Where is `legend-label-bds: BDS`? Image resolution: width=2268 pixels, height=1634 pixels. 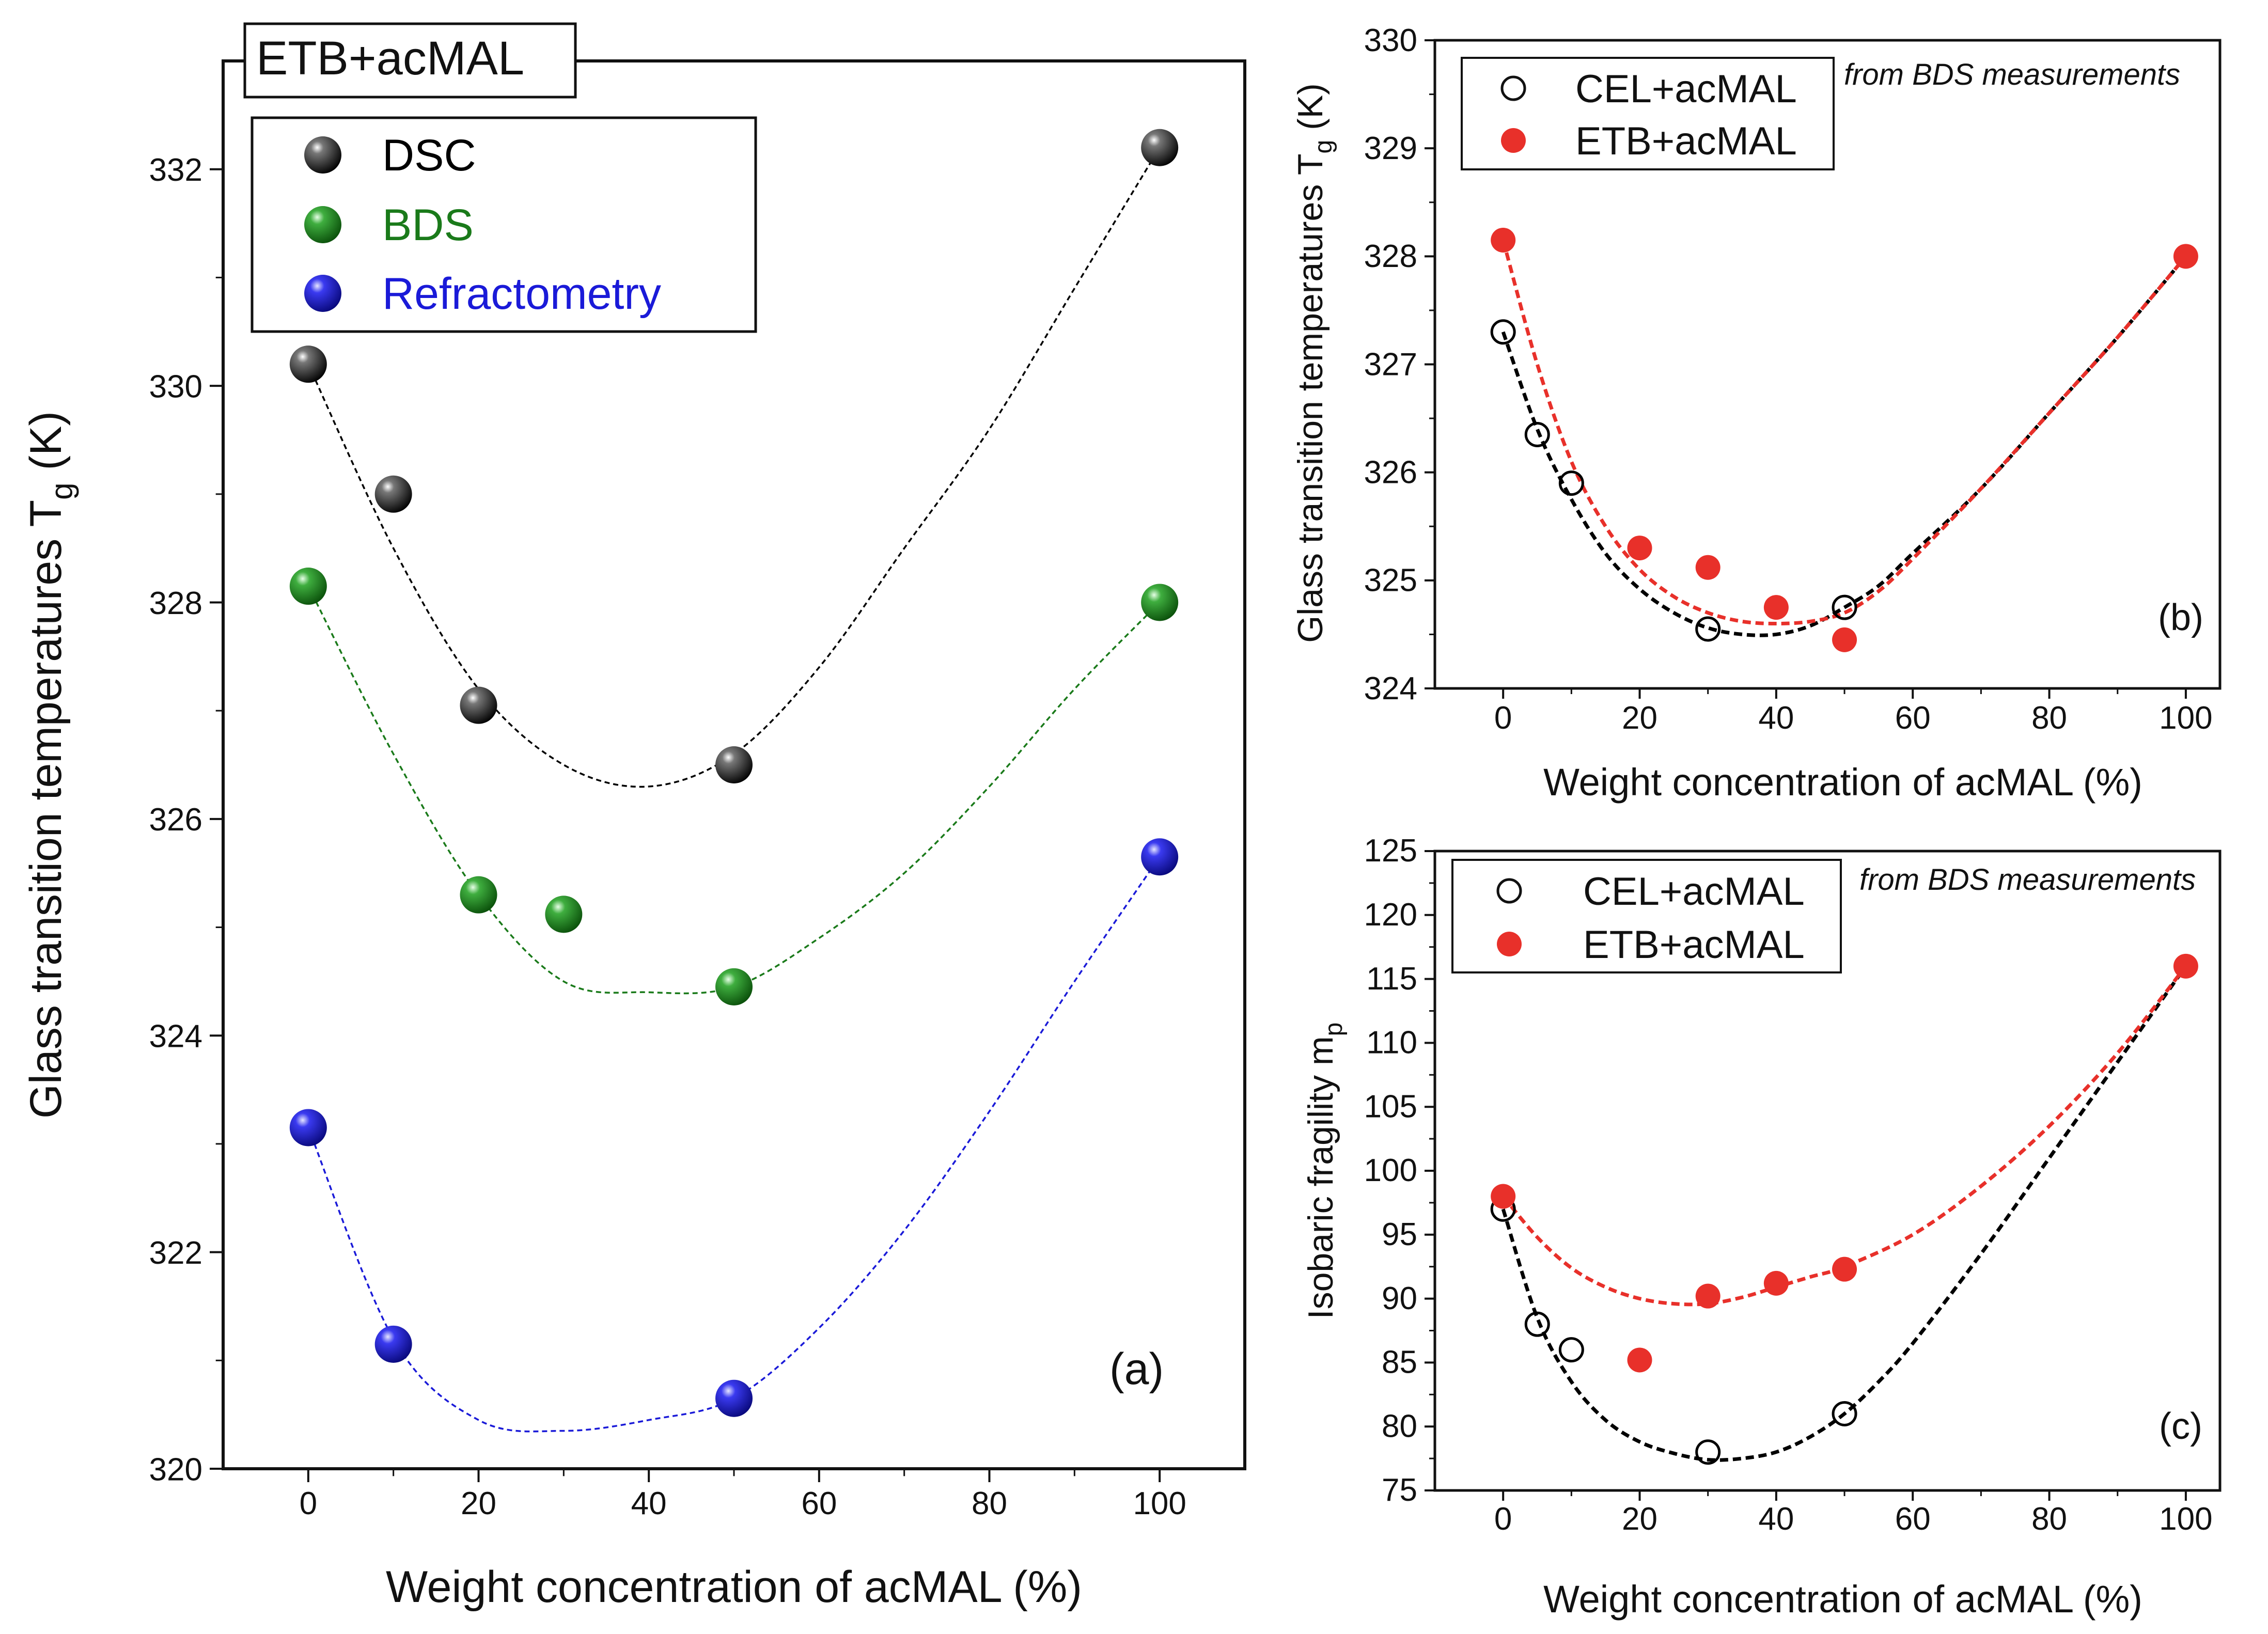 legend-label-bds: BDS is located at coordinates (428, 225).